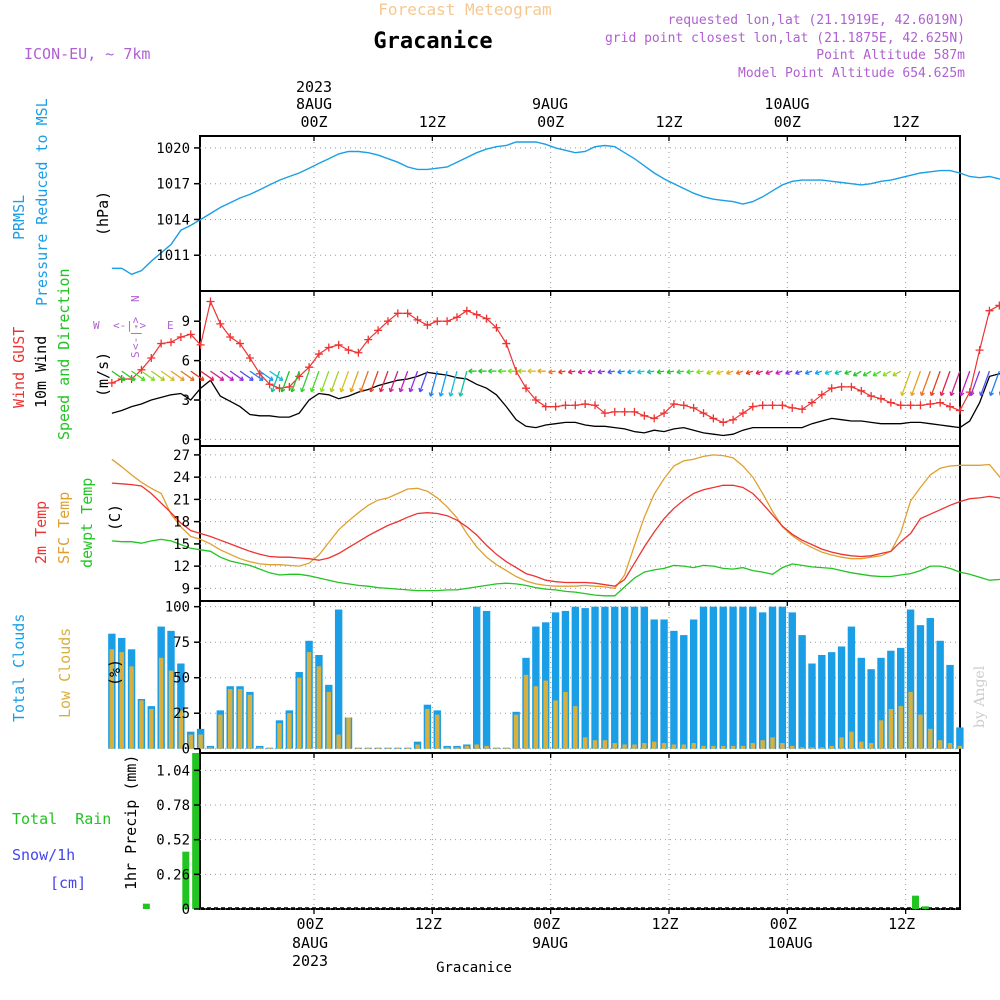  I want to click on top-date-9aug: 9AUG, so click(550, 104).